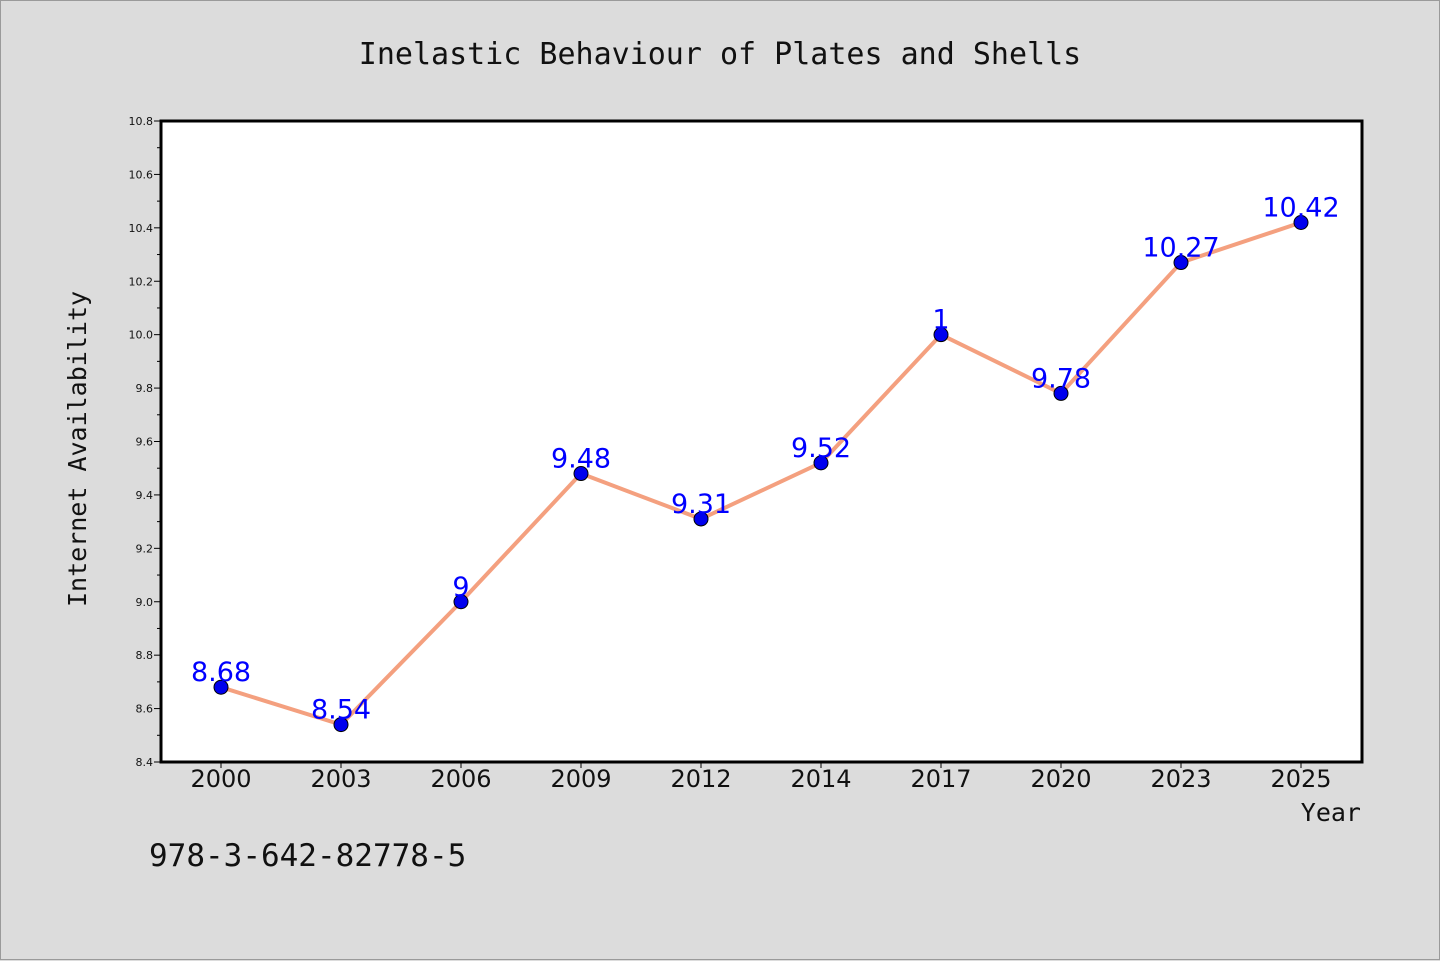 Image resolution: width=1440 pixels, height=961 pixels. Describe the element at coordinates (700, 779) in the screenshot. I see `x-tick-label: 2012` at that location.